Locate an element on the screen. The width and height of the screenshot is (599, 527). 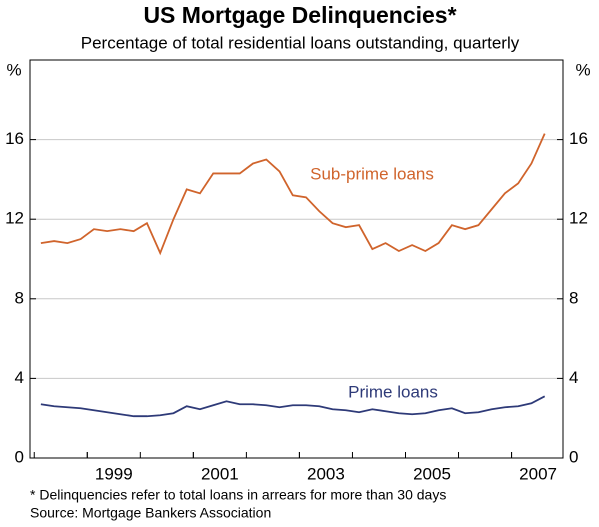
series-line is located at coordinates (293, 406).